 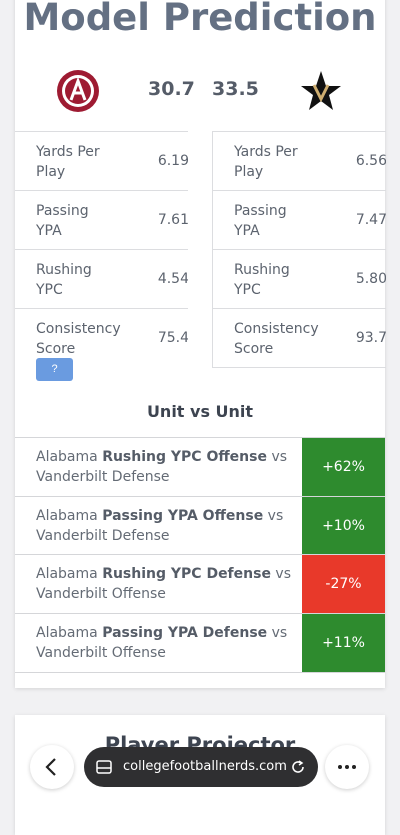 I want to click on stat-value: 6.19, so click(x=172, y=161).